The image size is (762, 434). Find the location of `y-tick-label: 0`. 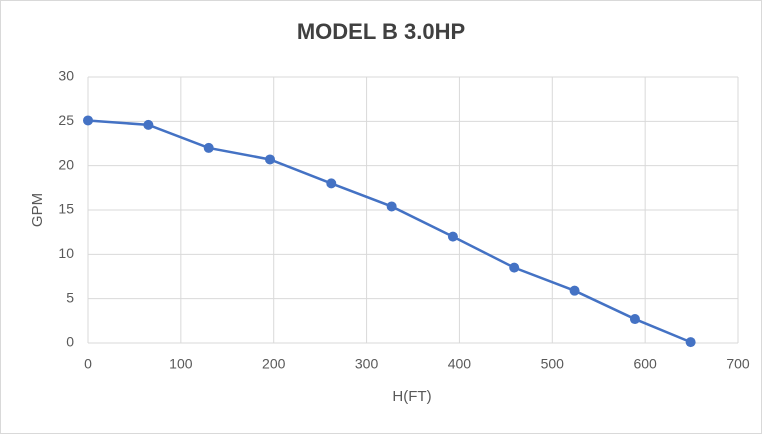

y-tick-label: 0 is located at coordinates (70, 342).